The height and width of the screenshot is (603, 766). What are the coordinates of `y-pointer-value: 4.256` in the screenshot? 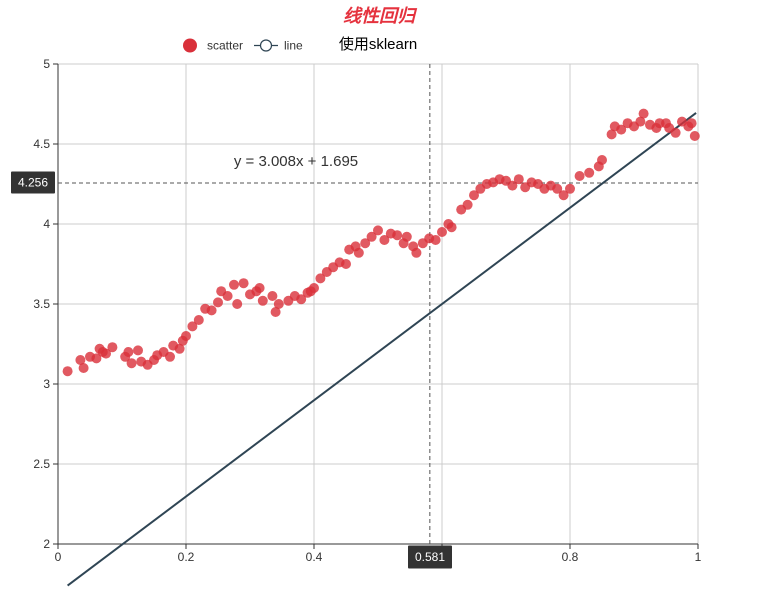 It's located at (33, 183).